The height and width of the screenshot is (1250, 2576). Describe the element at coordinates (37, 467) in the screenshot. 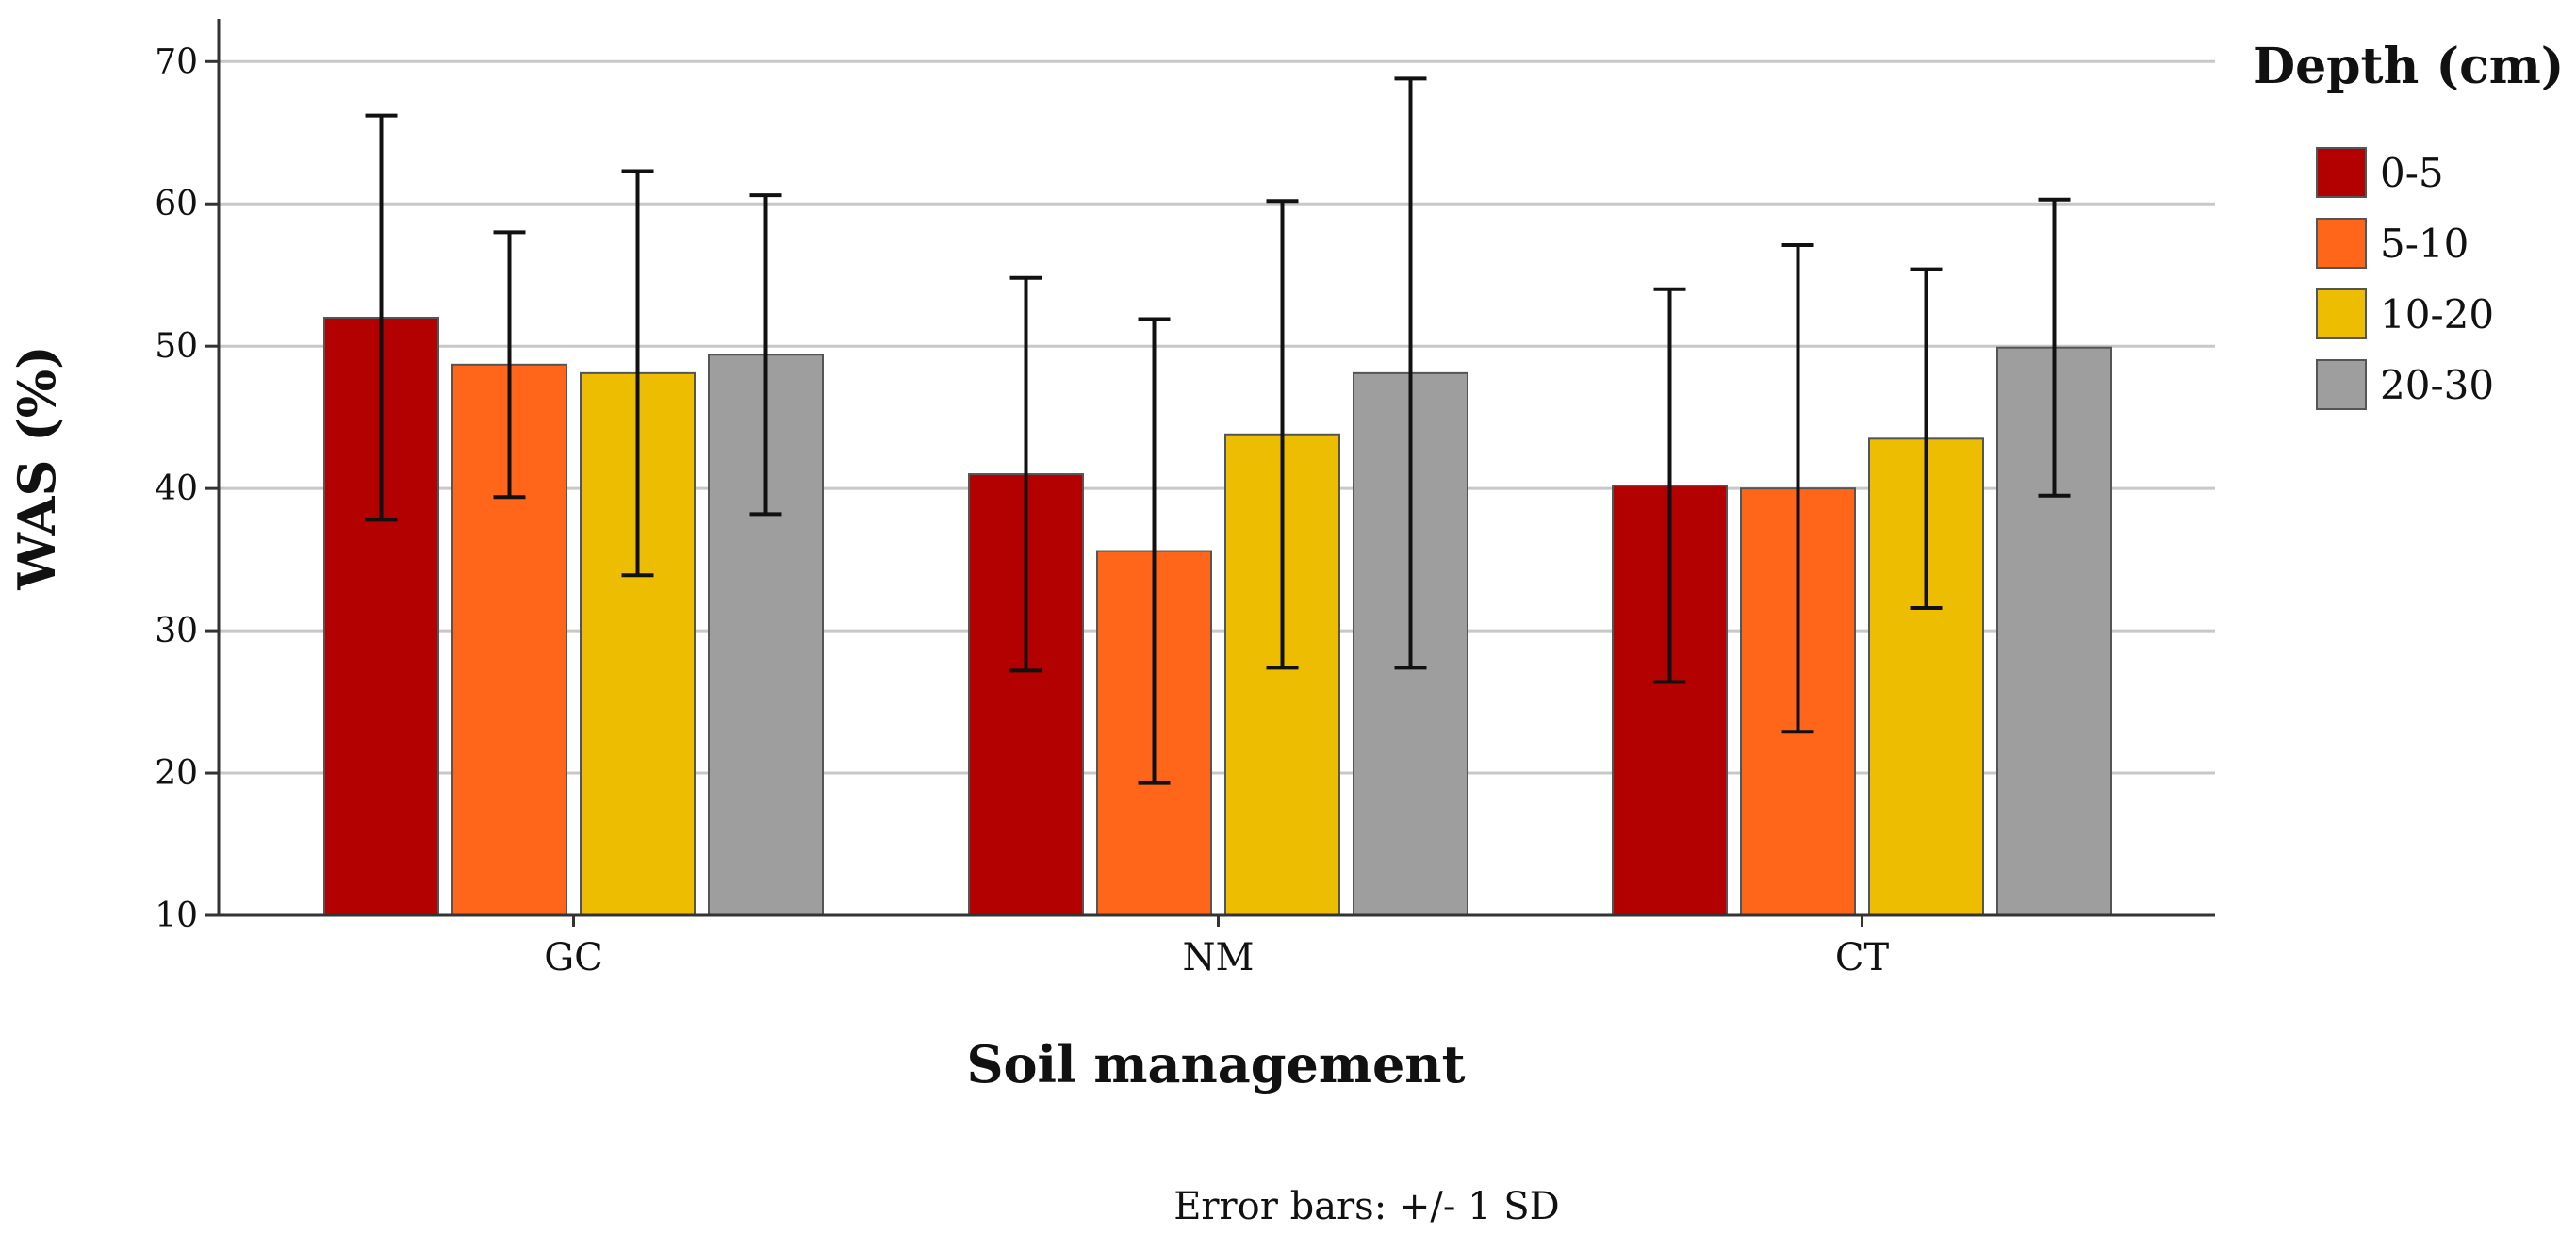

I see `y-axis-title: WAS (%)` at that location.